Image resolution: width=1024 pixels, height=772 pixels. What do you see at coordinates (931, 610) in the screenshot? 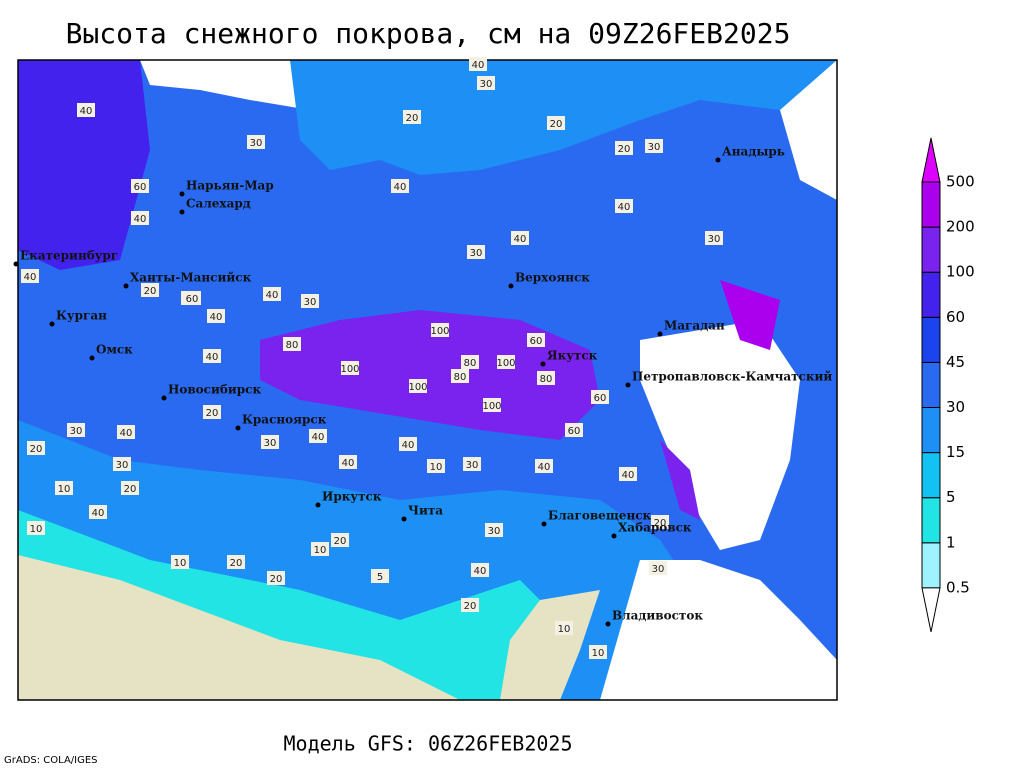
I see `colorbar-cap` at bounding box center [931, 610].